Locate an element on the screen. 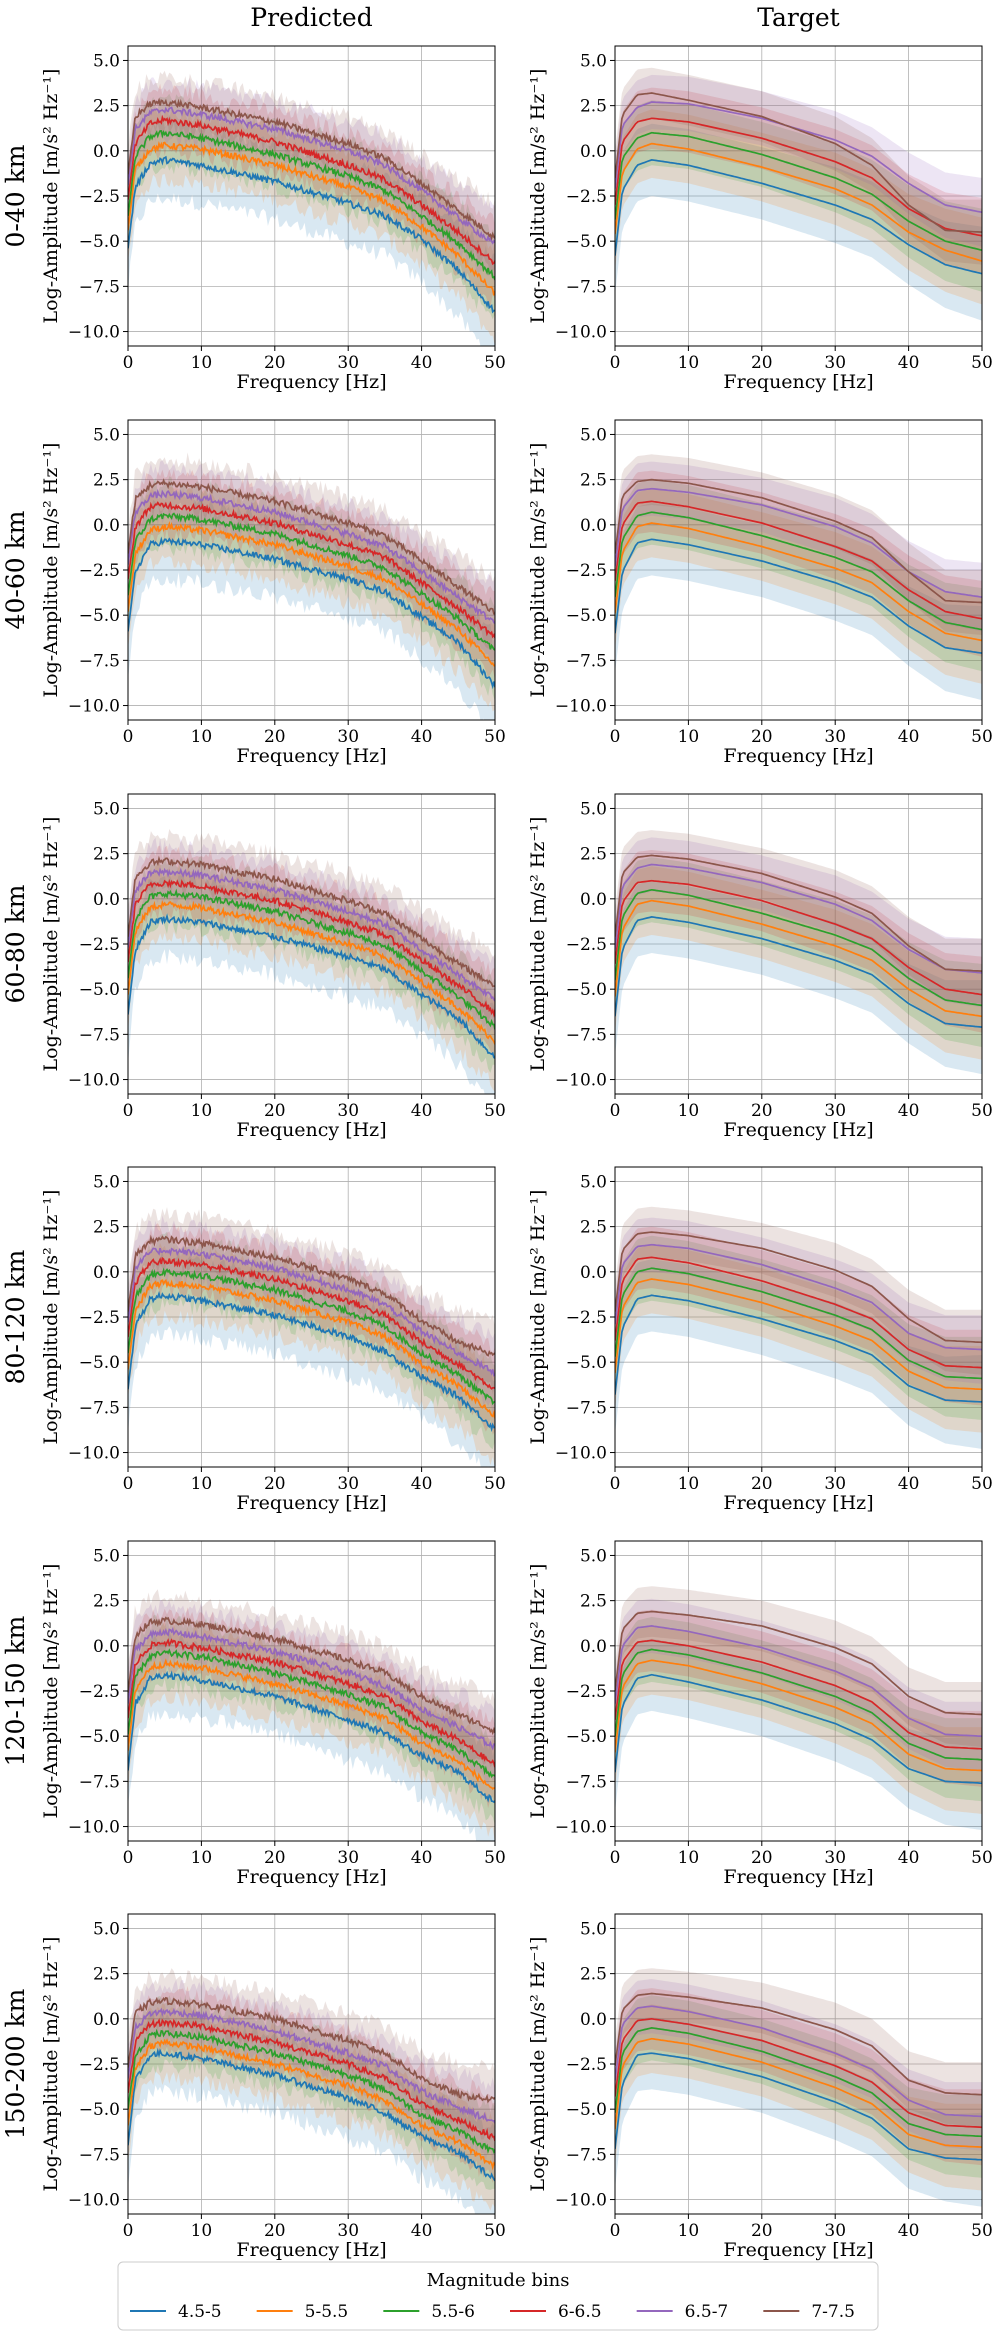 Image resolution: width=997 pixels, height=2336 pixels. y-tick-label: −5.0 is located at coordinates (586, 990).